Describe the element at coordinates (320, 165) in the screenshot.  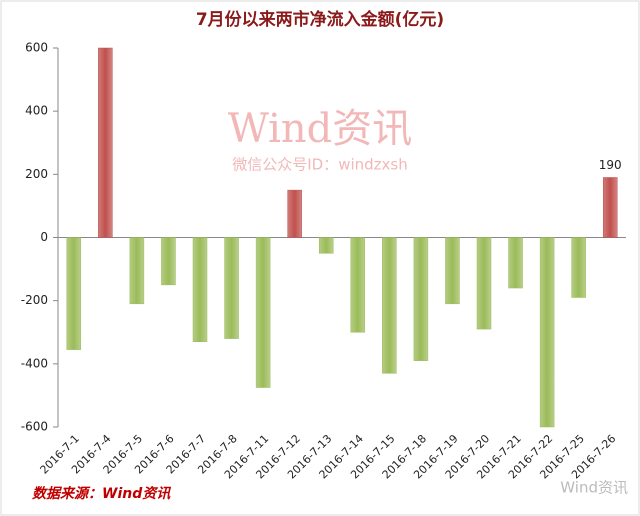
I see `watermark-sub: 微信公众号ID：windzxsh` at that location.